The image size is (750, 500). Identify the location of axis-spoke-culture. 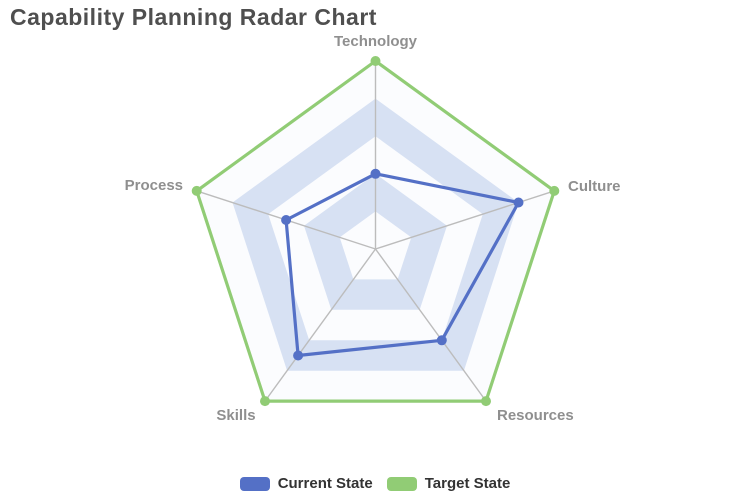
(465, 220).